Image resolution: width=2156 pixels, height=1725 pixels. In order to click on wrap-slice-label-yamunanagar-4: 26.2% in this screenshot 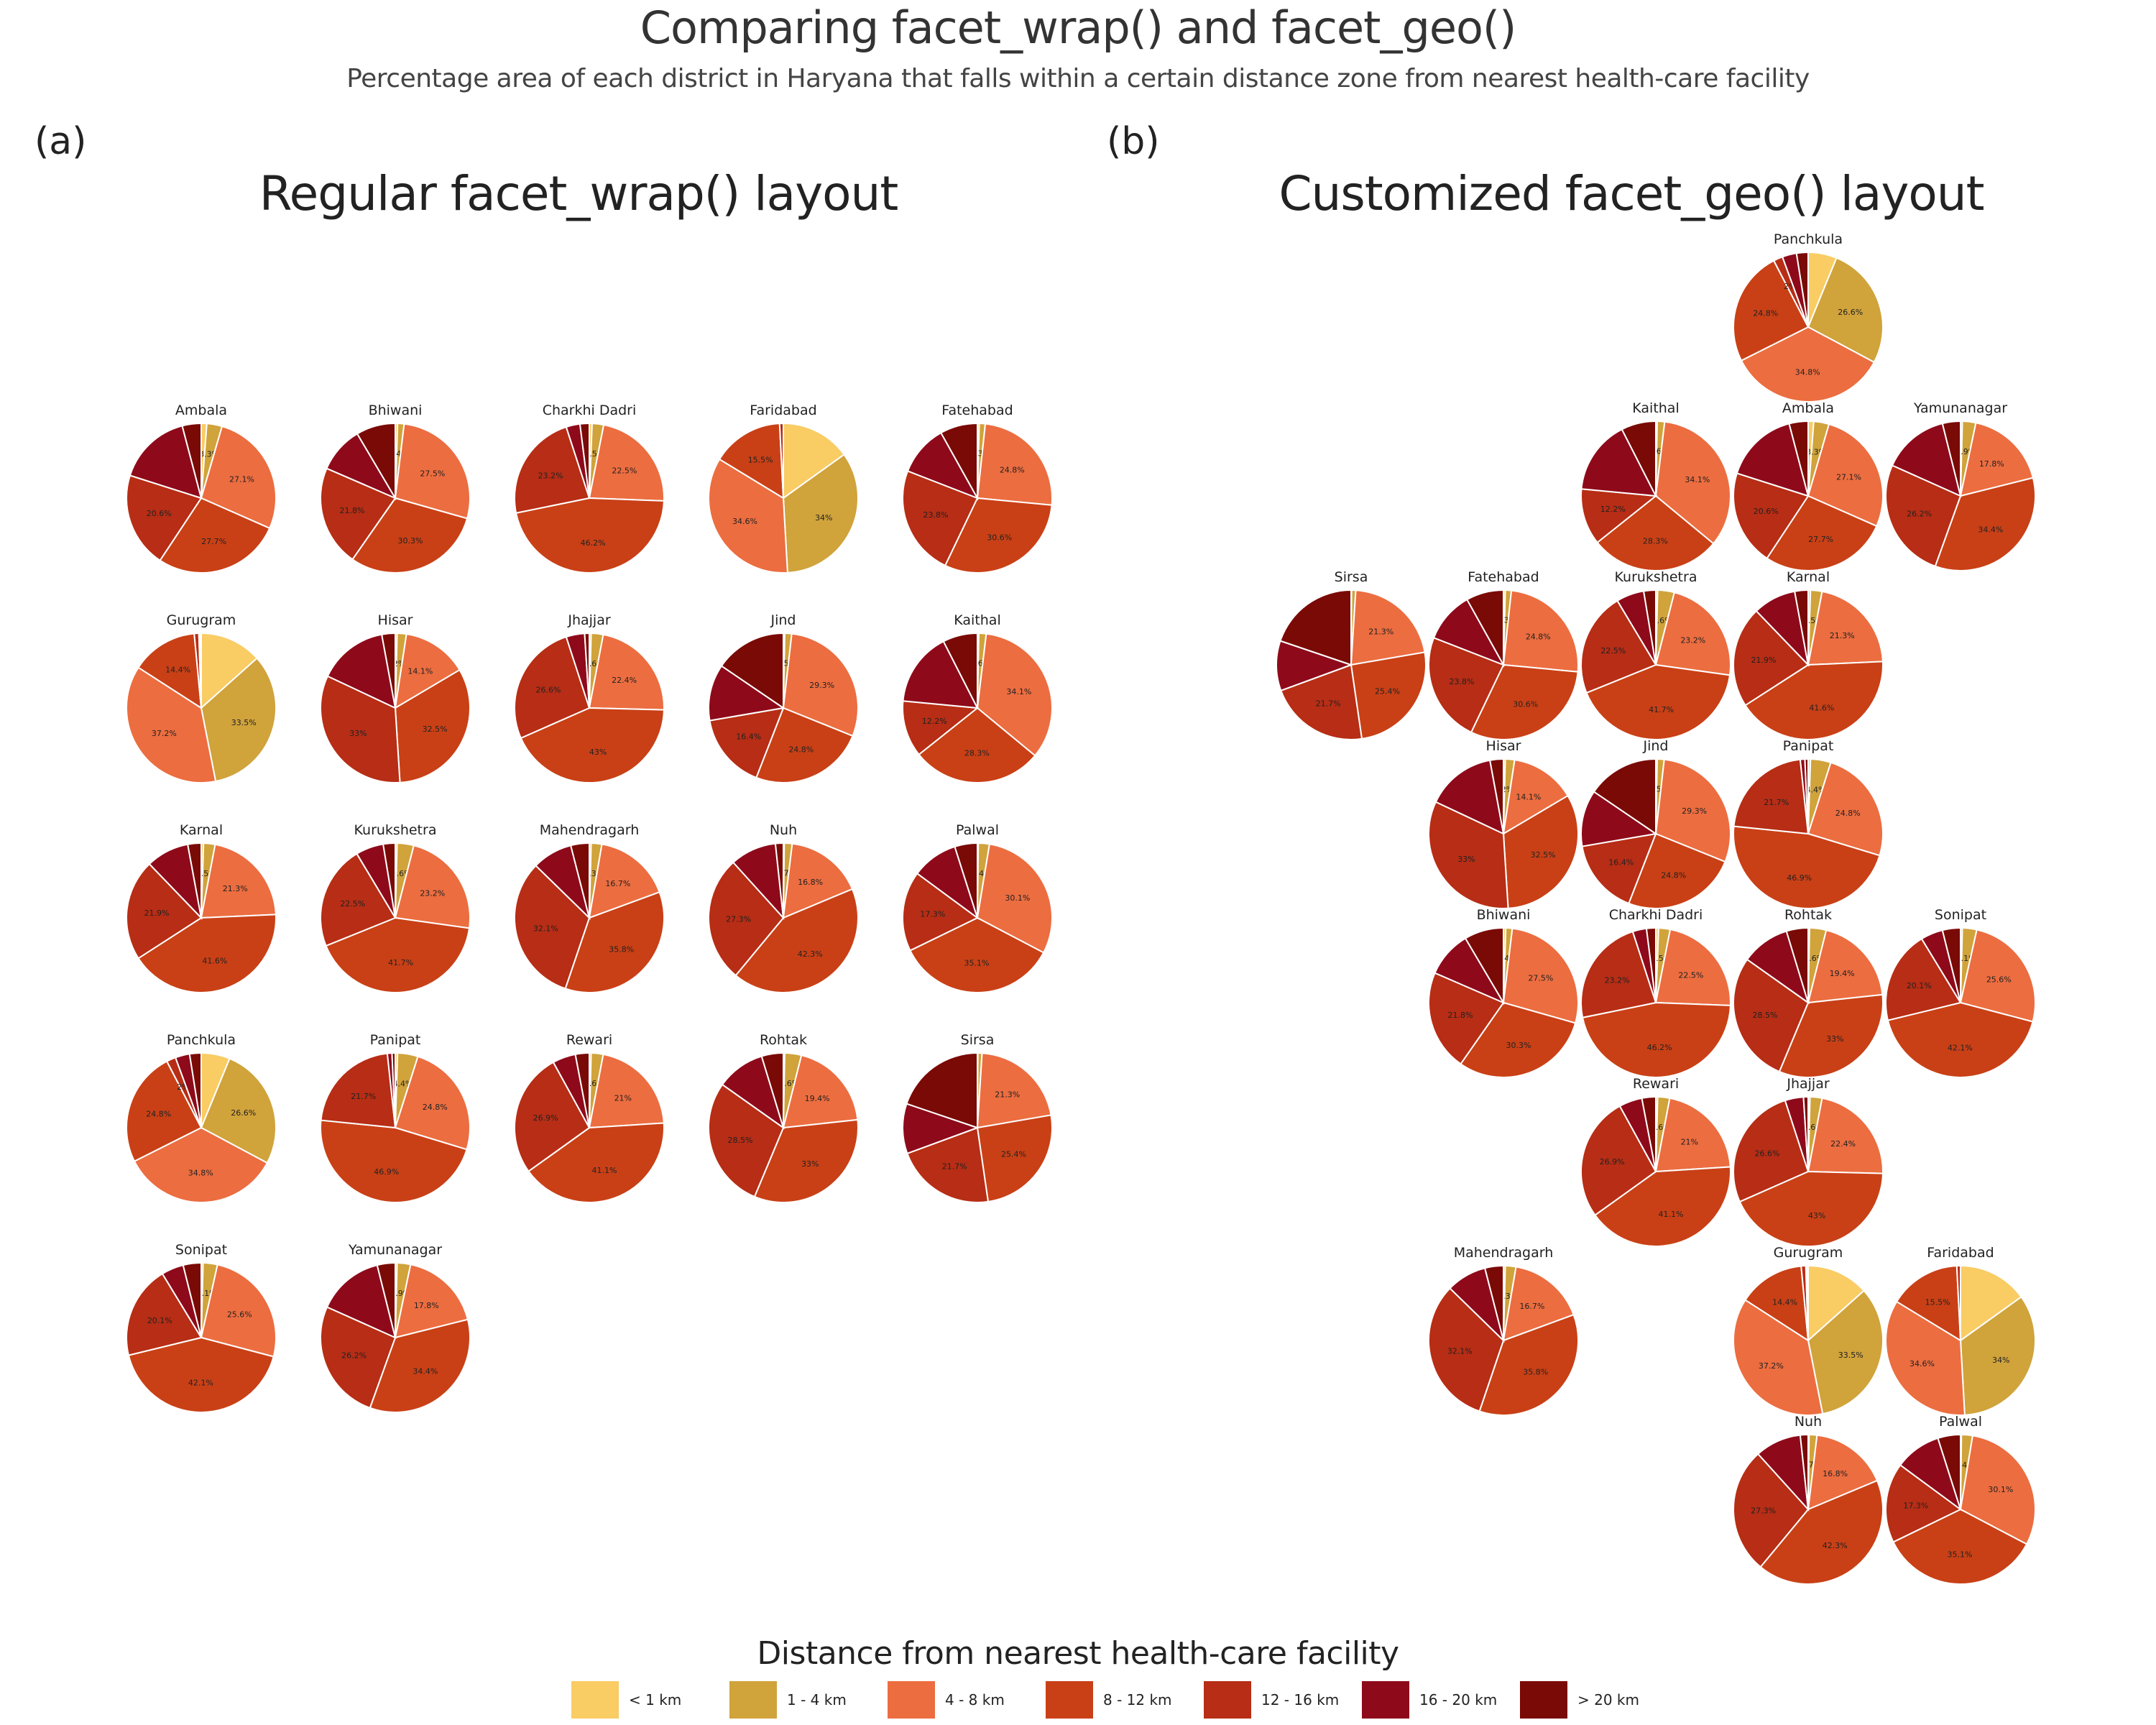, I will do `click(354, 1355)`.